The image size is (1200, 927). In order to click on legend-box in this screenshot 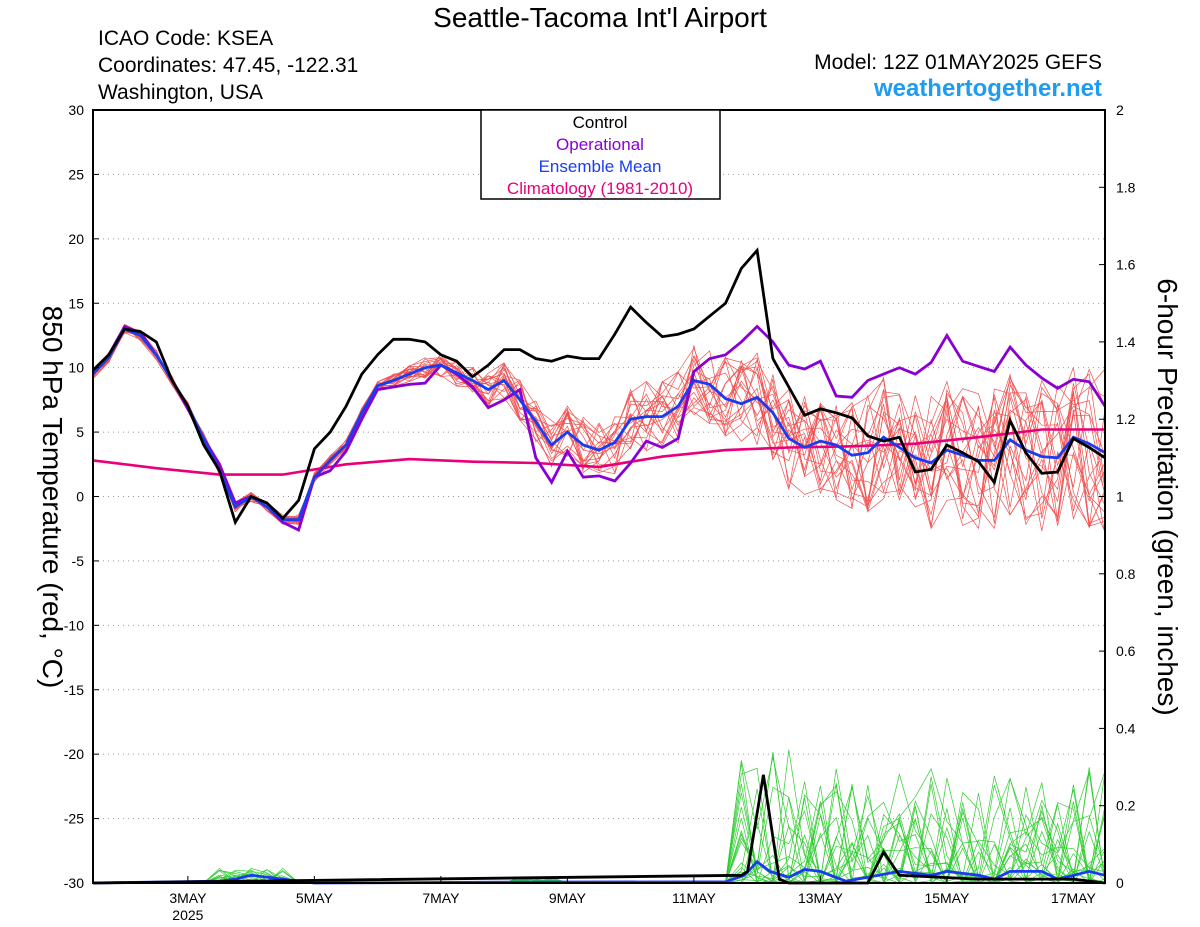, I will do `click(600, 154)`.